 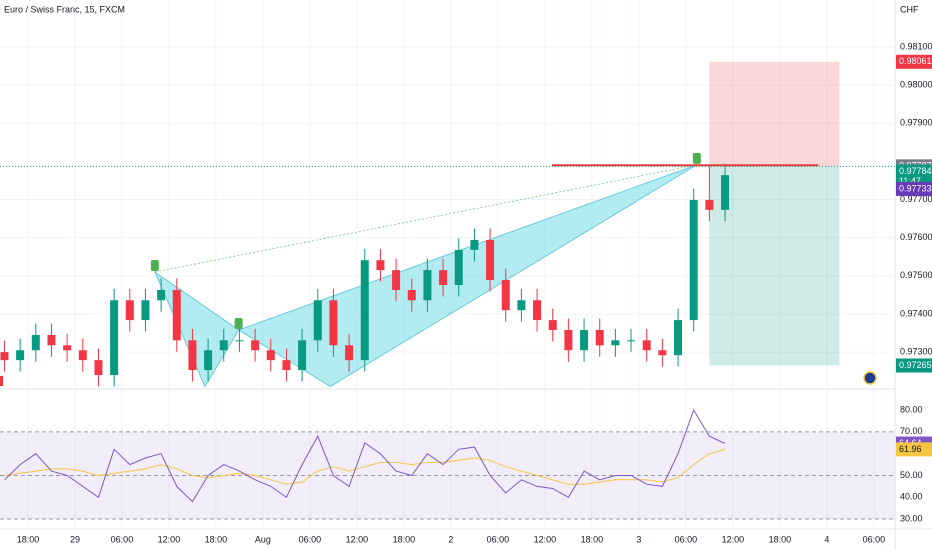 I want to click on rsi-tick-label: 80.00, so click(x=911, y=409).